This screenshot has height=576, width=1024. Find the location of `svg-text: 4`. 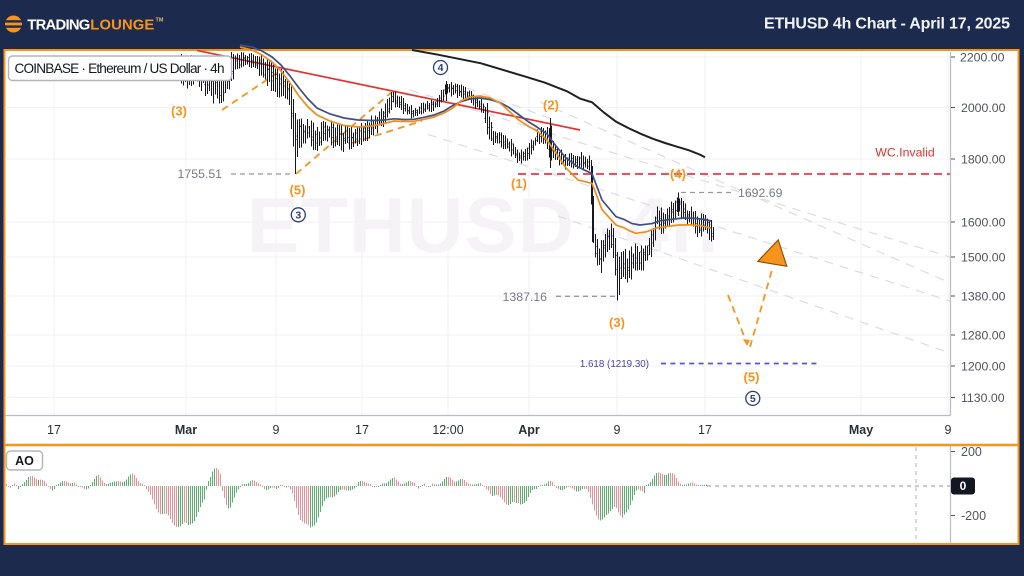

svg-text: 4 is located at coordinates (441, 68).